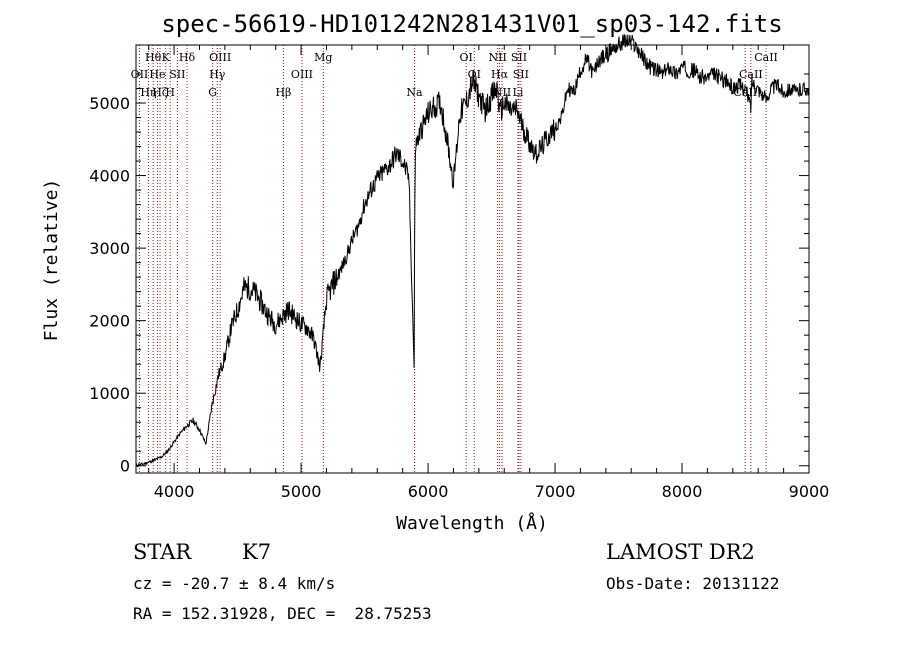  What do you see at coordinates (257, 552) in the screenshot?
I see `spectral-subclass: K7` at bounding box center [257, 552].